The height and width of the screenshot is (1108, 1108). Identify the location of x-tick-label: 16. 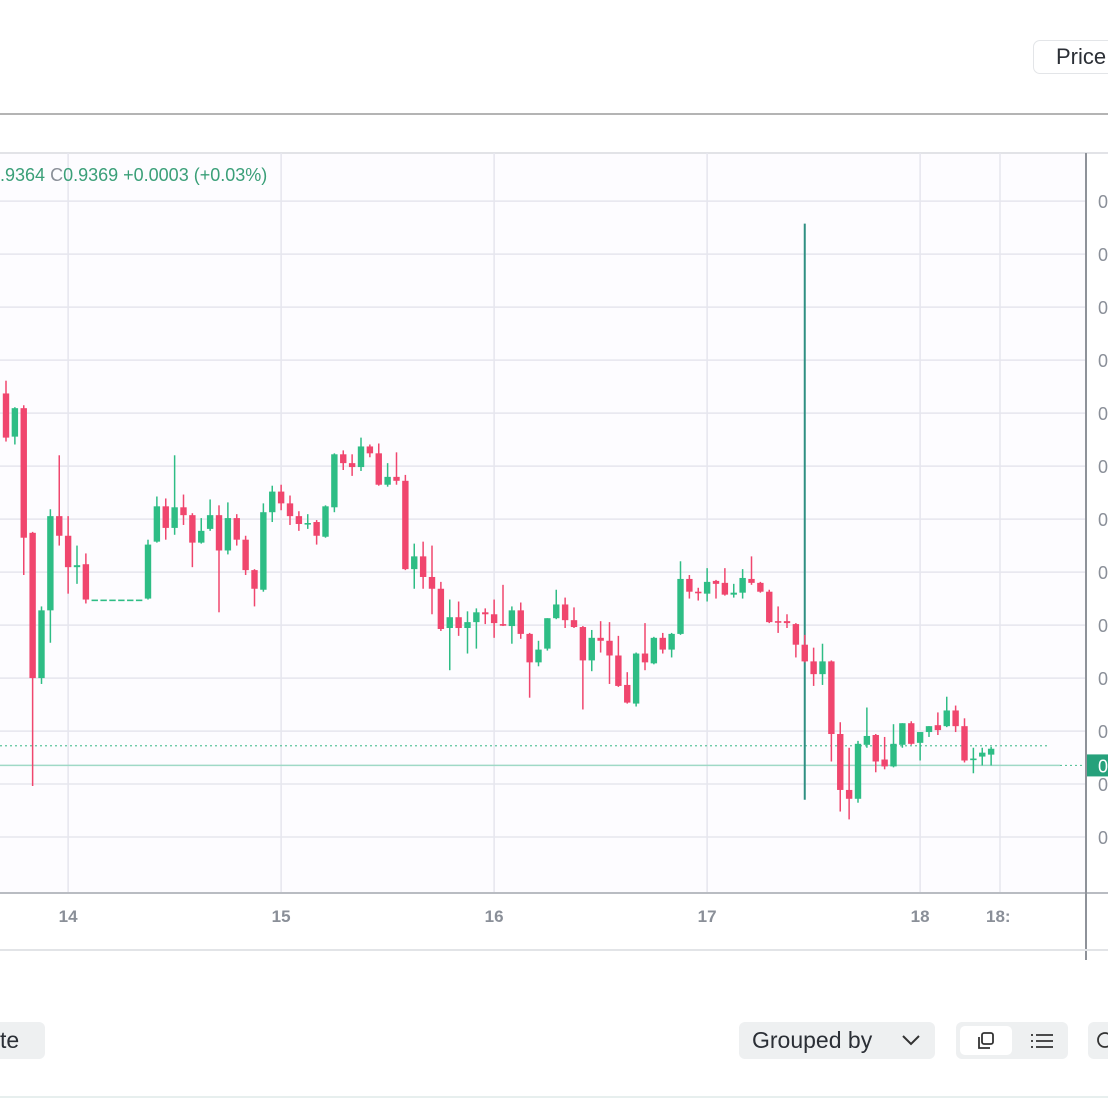
(494, 916).